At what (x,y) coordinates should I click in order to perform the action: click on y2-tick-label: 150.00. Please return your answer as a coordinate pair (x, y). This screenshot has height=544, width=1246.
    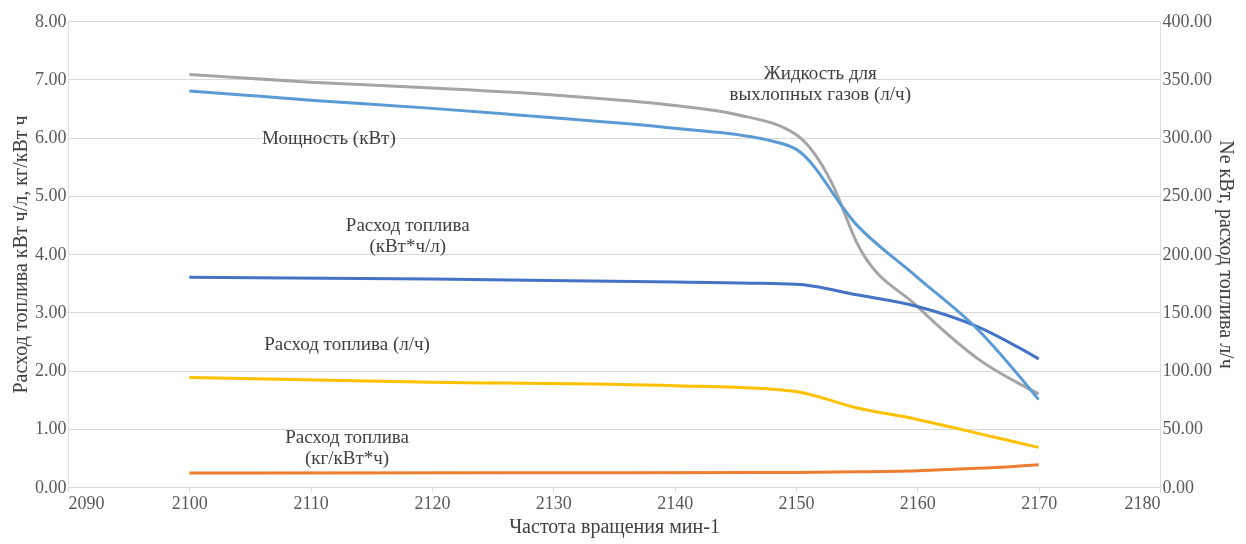
    Looking at the image, I should click on (1187, 311).